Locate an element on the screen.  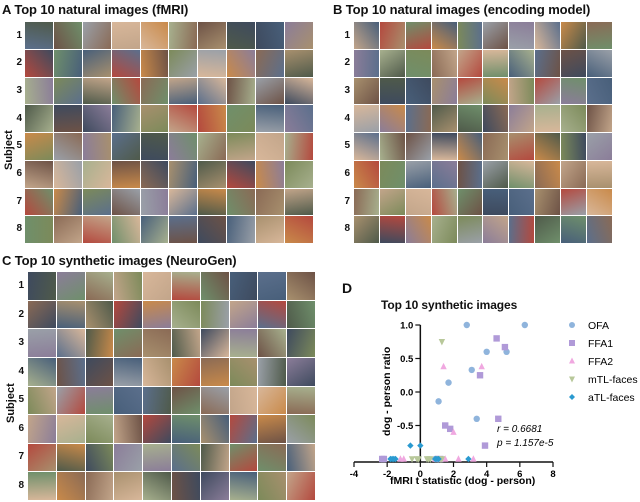
row-label: 5 is located at coordinates (19, 146).